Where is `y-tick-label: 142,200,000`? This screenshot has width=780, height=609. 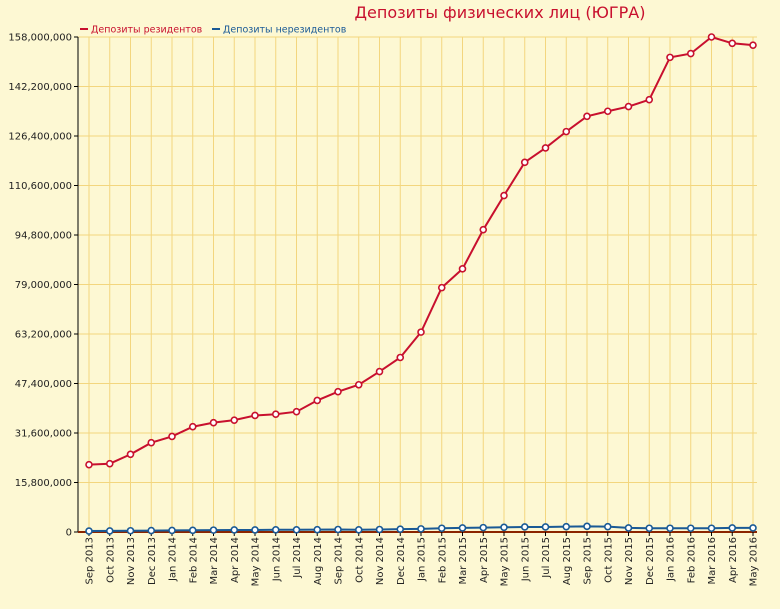
y-tick-label: 142,200,000 is located at coordinates (40, 87).